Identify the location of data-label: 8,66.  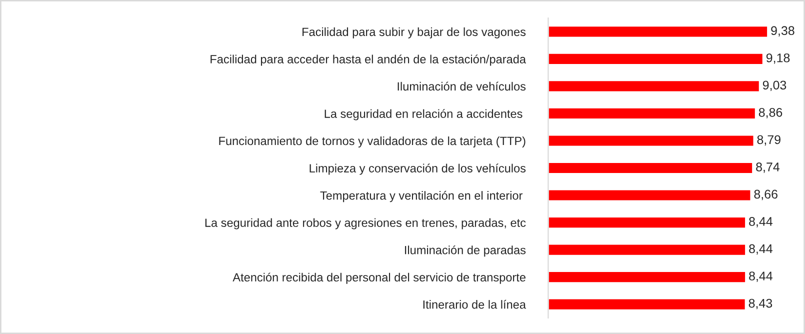
(766, 195).